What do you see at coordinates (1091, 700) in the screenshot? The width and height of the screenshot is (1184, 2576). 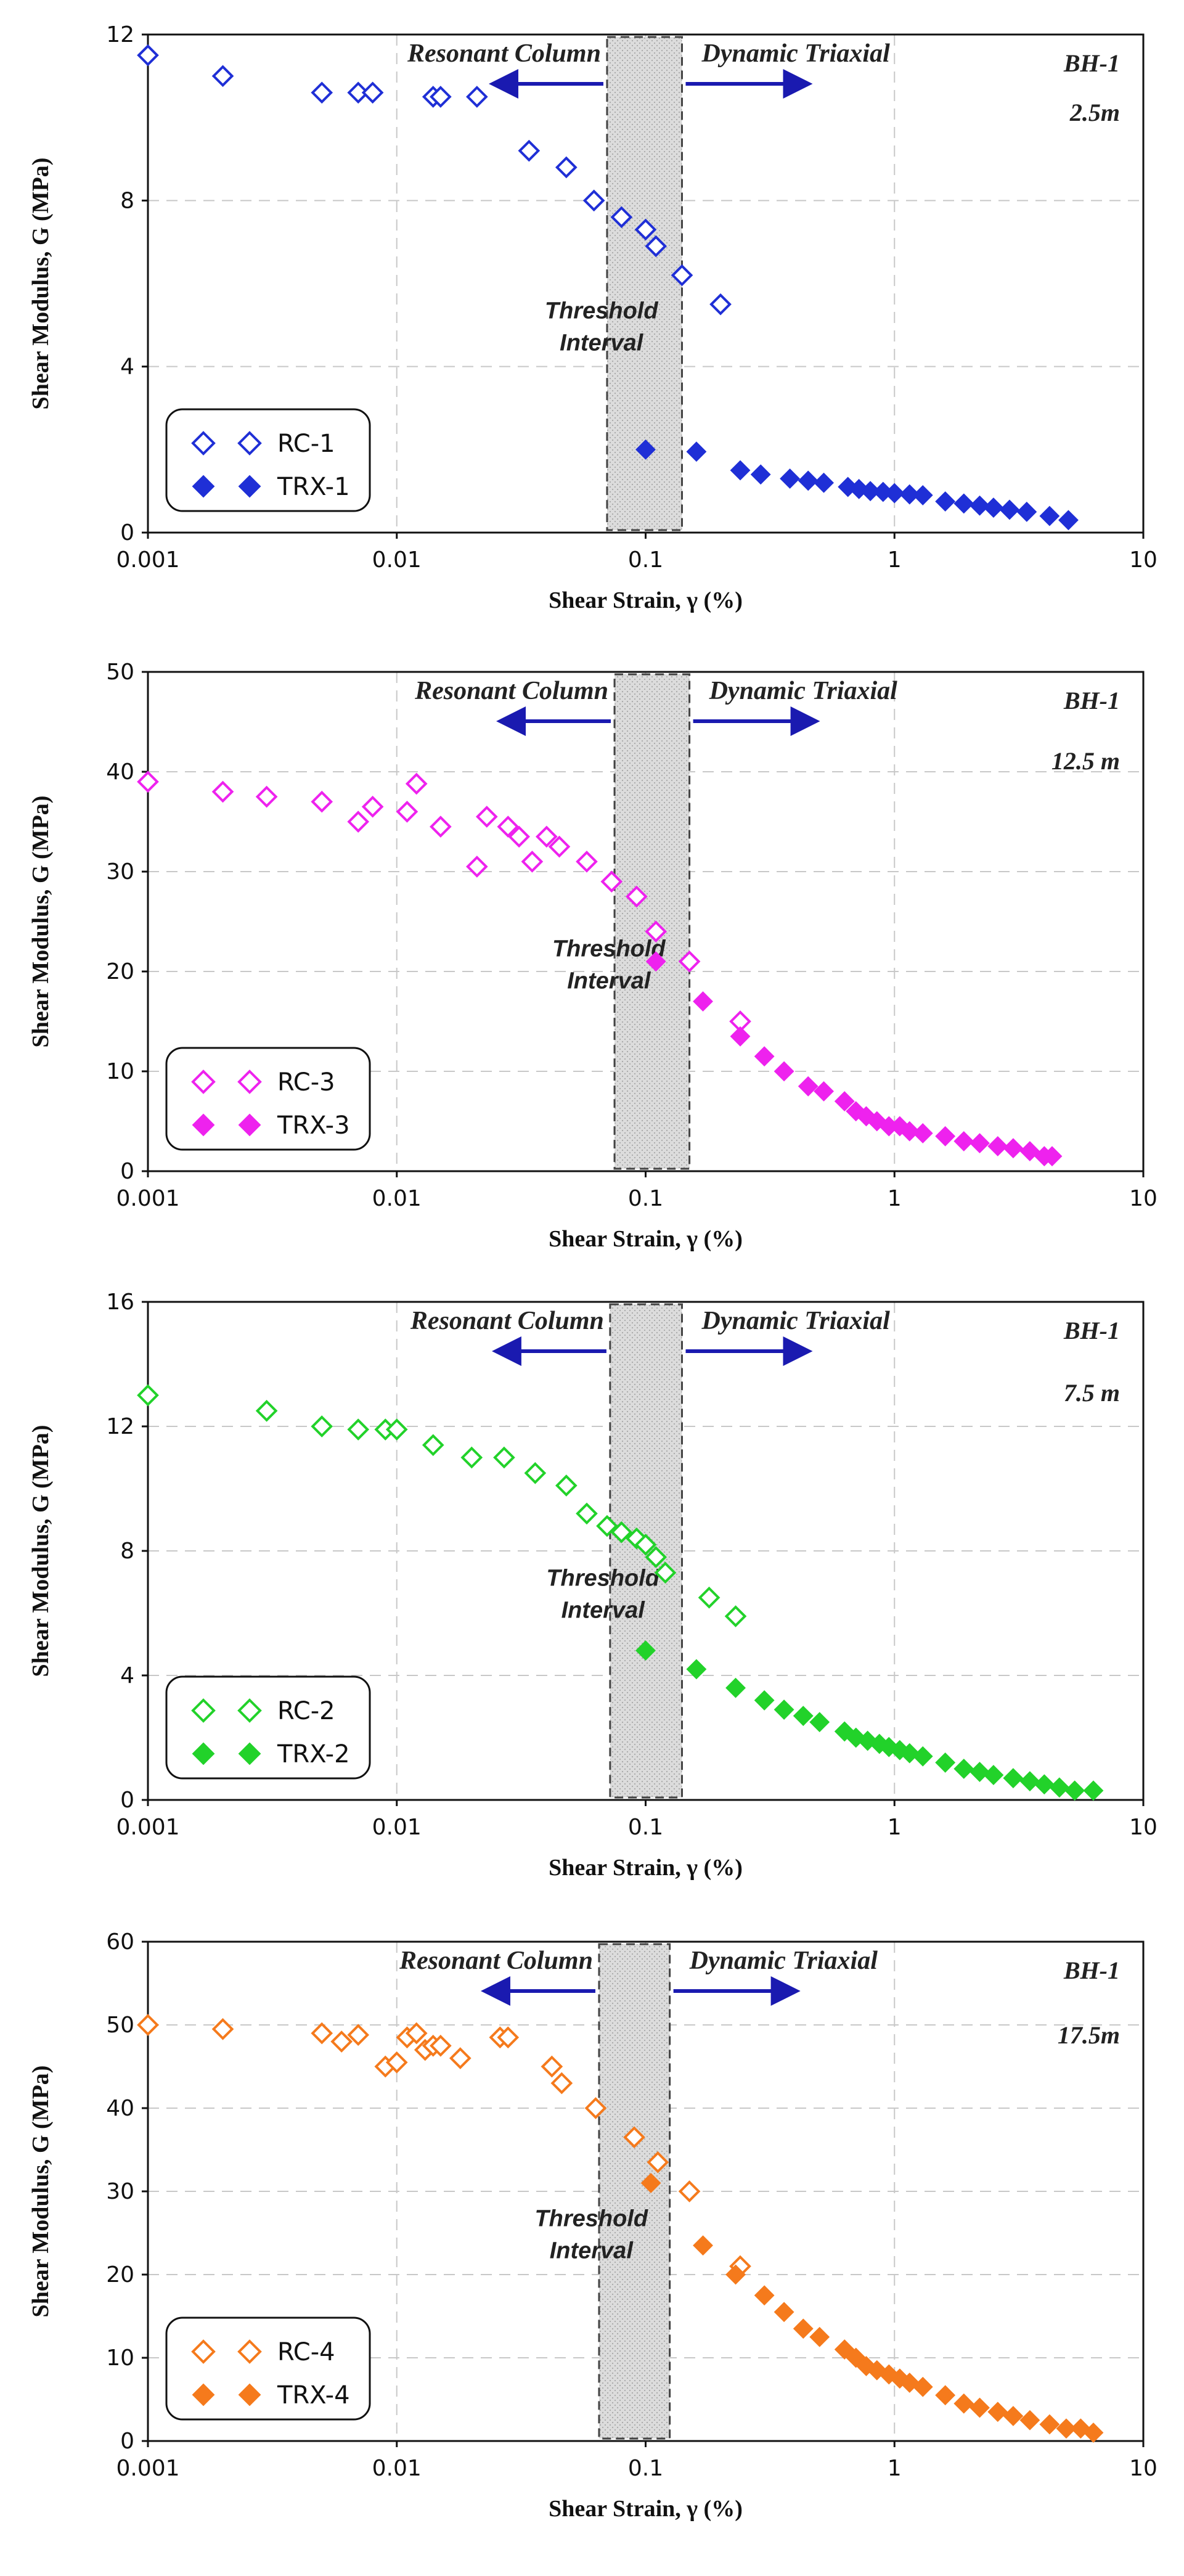 I see `borehole-label: BH-1` at bounding box center [1091, 700].